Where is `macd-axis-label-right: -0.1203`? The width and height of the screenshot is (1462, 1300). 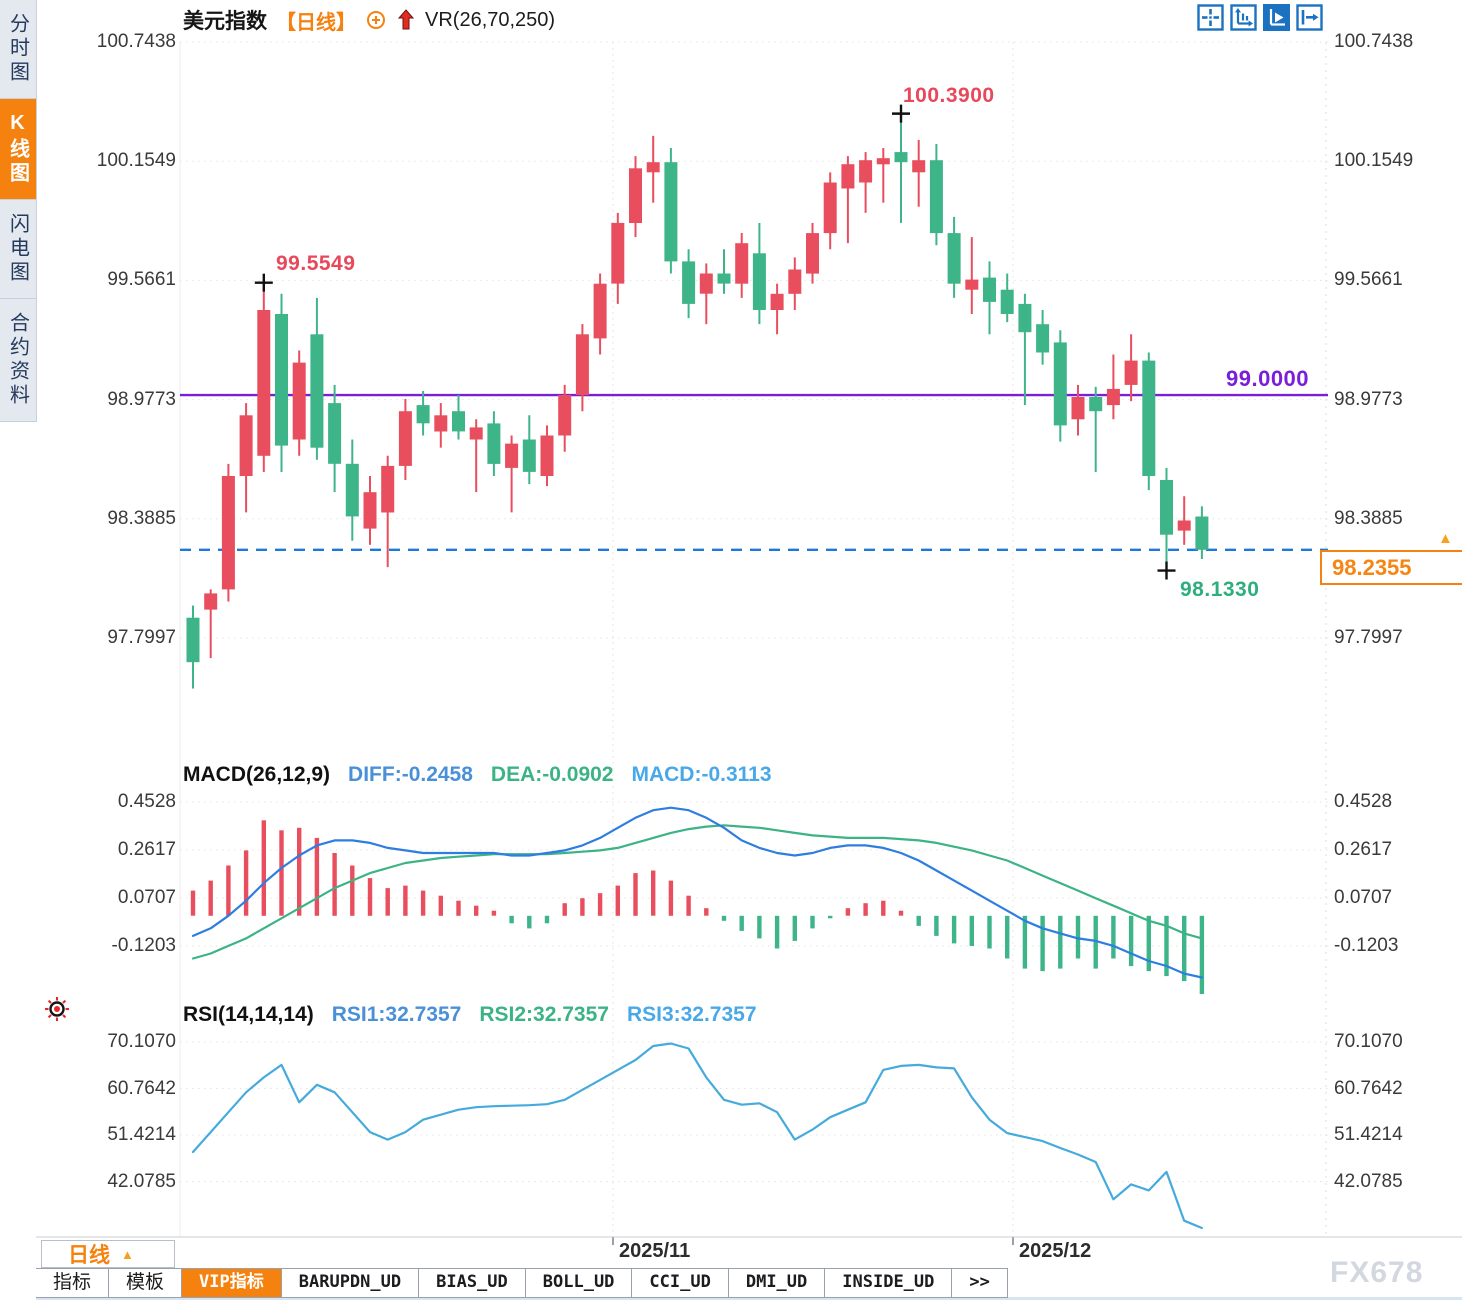
macd-axis-label-right: -0.1203 is located at coordinates (1366, 945).